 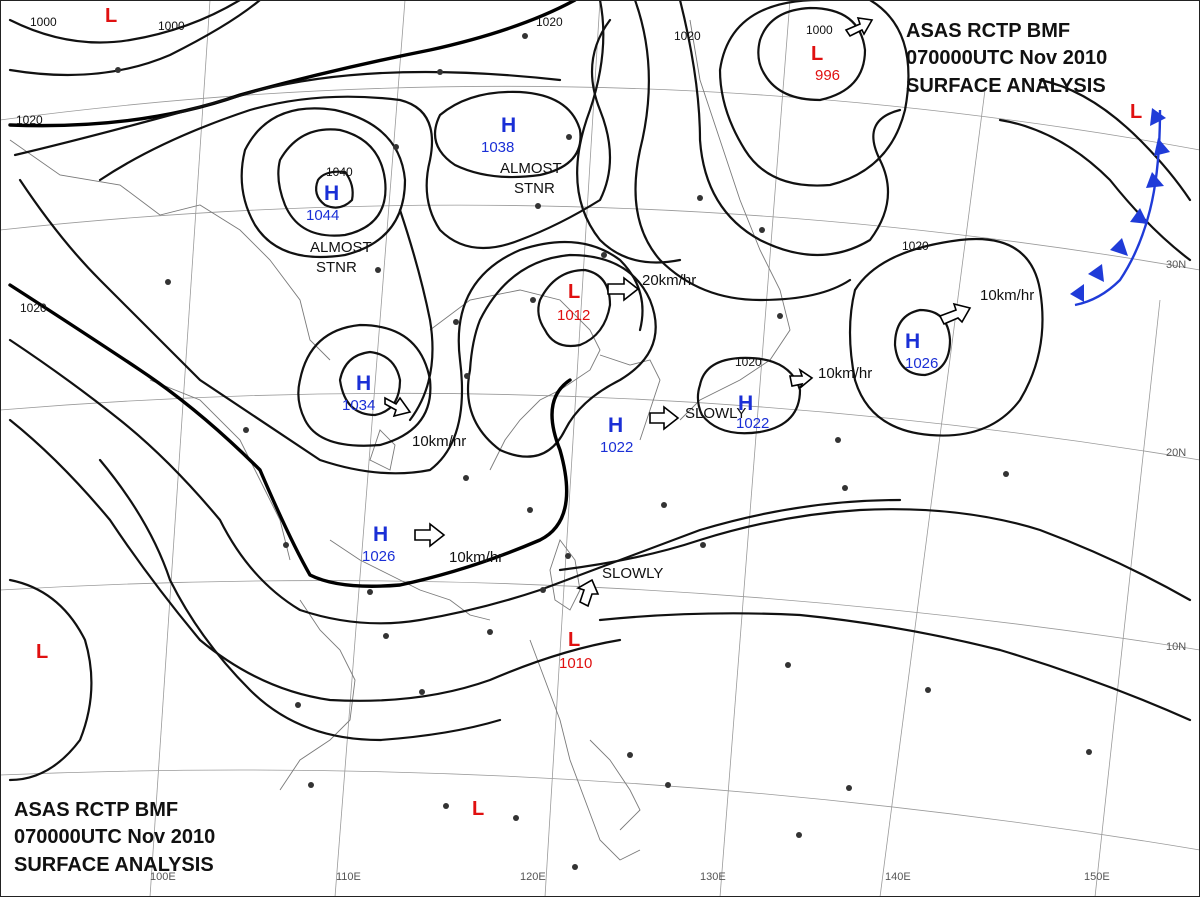 I want to click on arrow-h6, so click(x=801, y=378).